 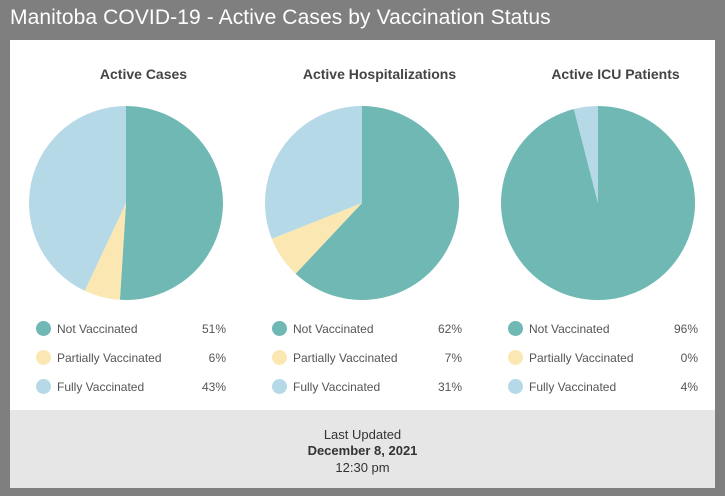 I want to click on legend-item-partially-vaccinated: Partially Vaccinated 7%, so click(x=367, y=361).